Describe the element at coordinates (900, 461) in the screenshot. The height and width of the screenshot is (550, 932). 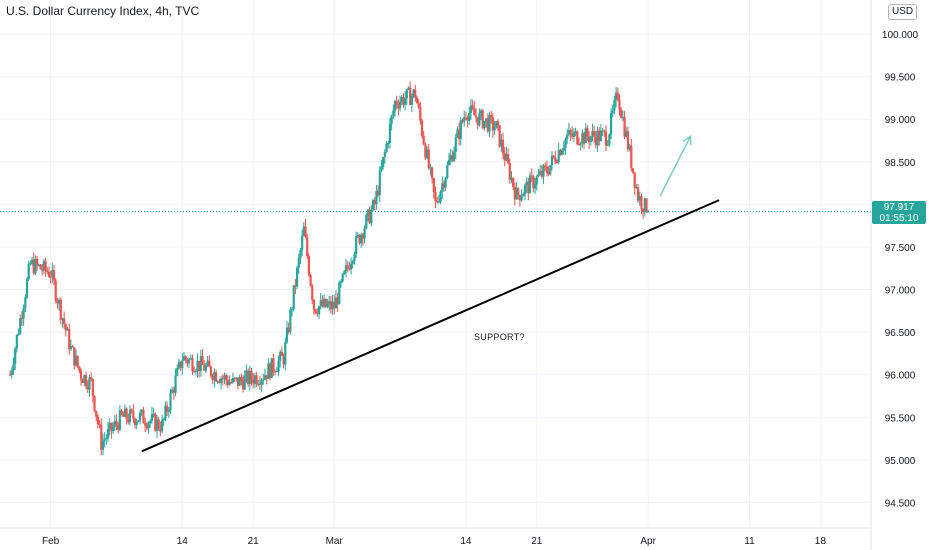
I see `price-tick-label: 95.000` at that location.